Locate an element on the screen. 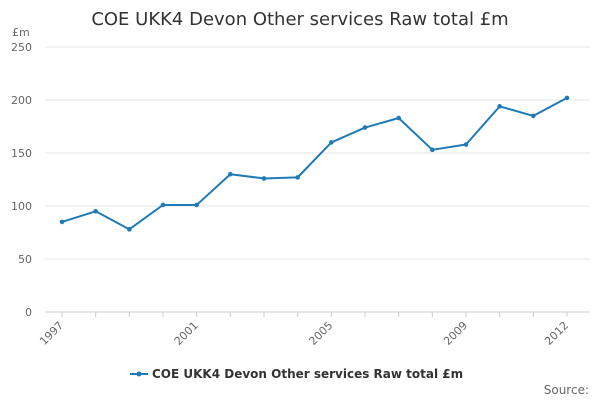  x-tick-label: 2005 is located at coordinates (320, 333).